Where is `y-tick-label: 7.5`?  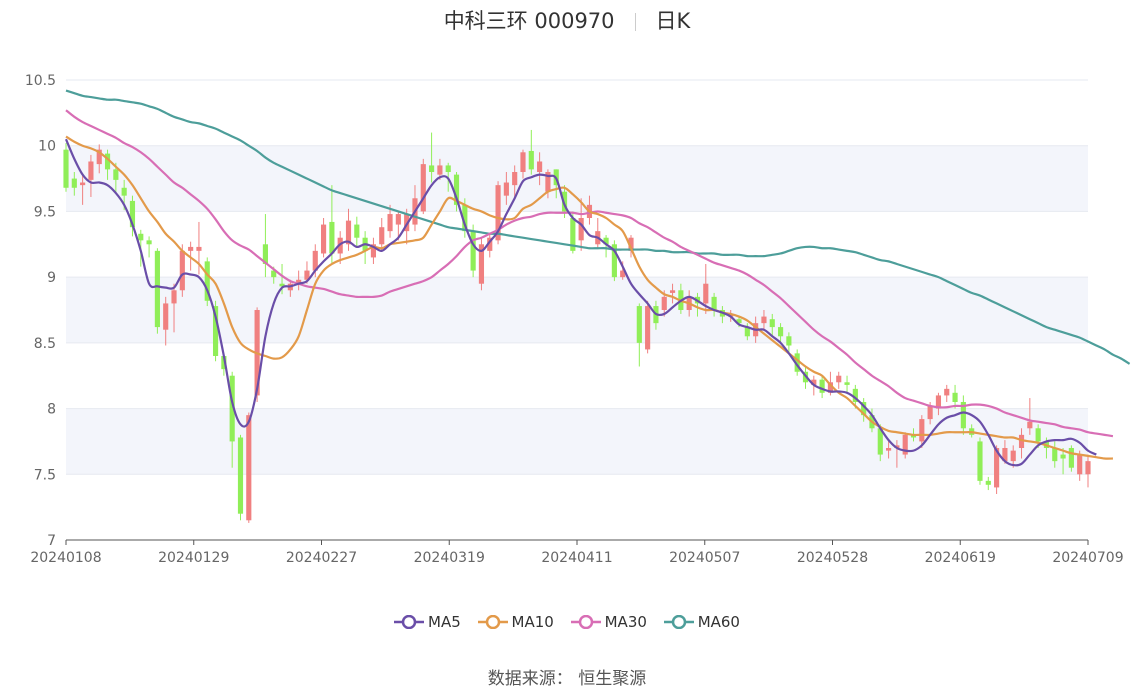
y-tick-label: 7.5 is located at coordinates (45, 475).